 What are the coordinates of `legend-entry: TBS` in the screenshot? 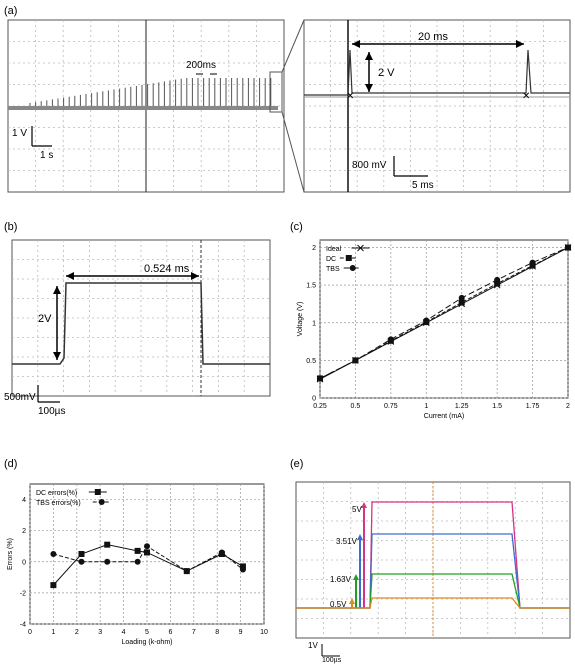 It's located at (333, 269).